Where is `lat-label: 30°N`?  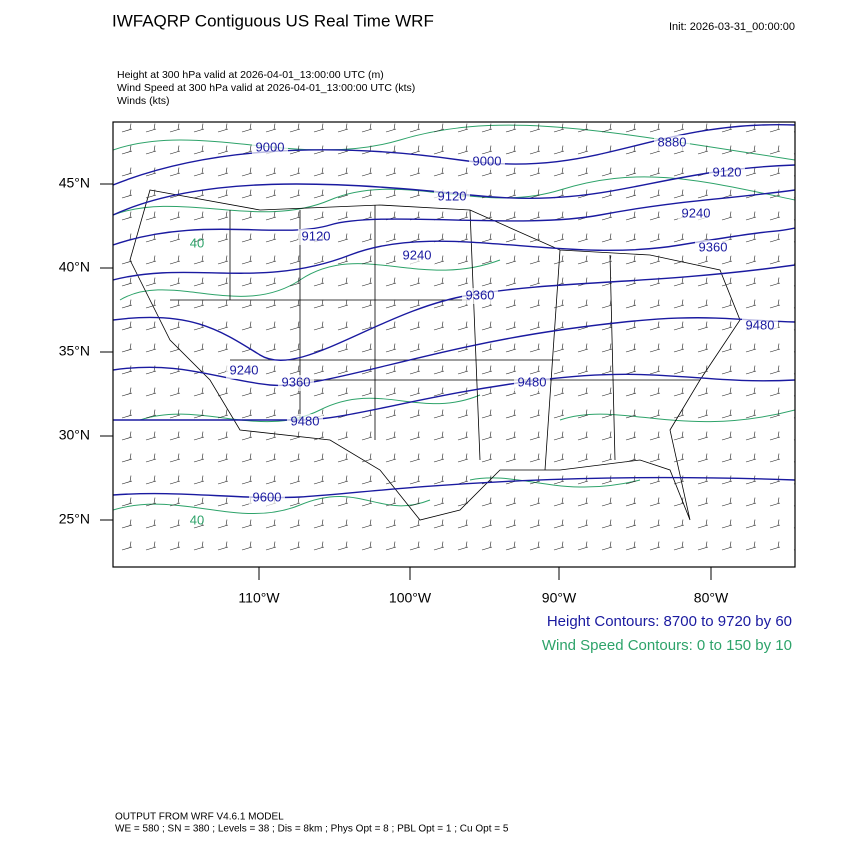 lat-label: 30°N is located at coordinates (74, 435).